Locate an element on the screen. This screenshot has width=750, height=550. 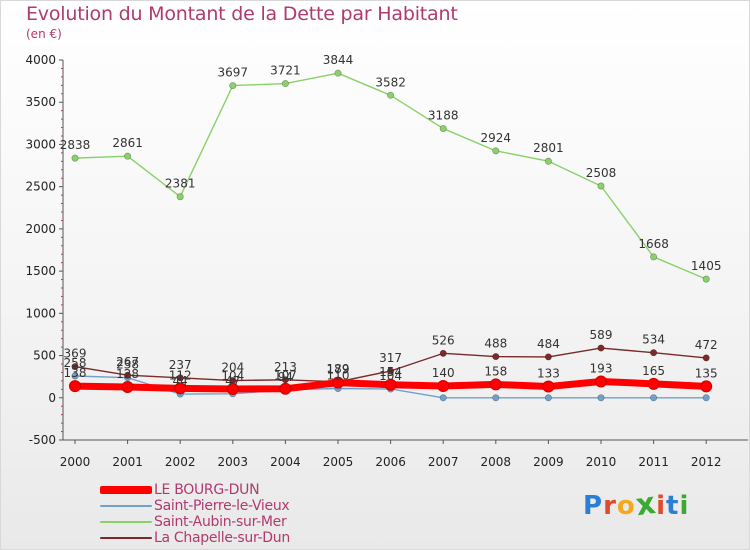
data-label: 237 is located at coordinates (180, 365).